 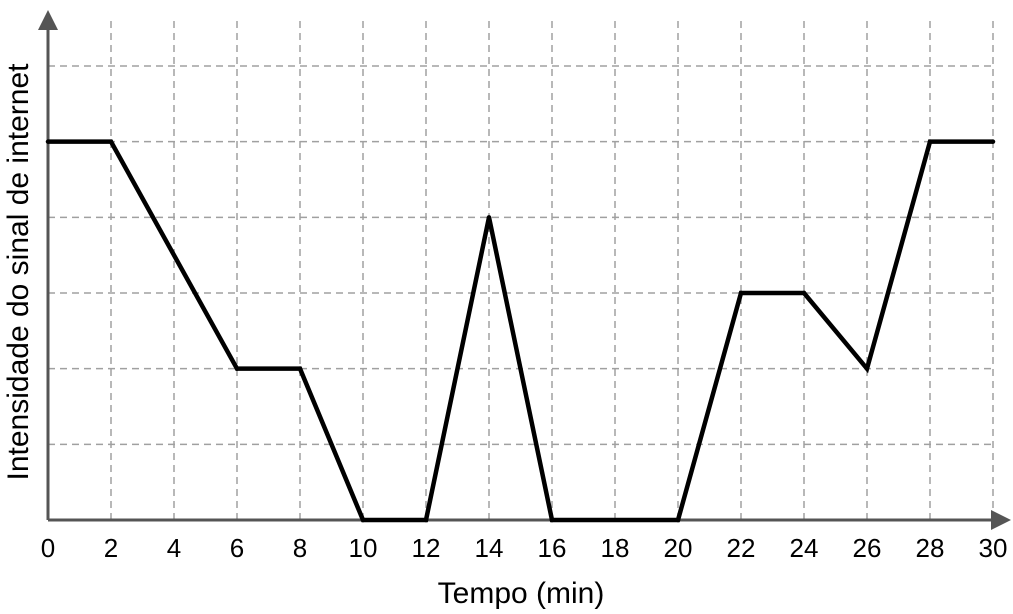 I want to click on x-tick-label-6: 6, so click(x=237, y=548).